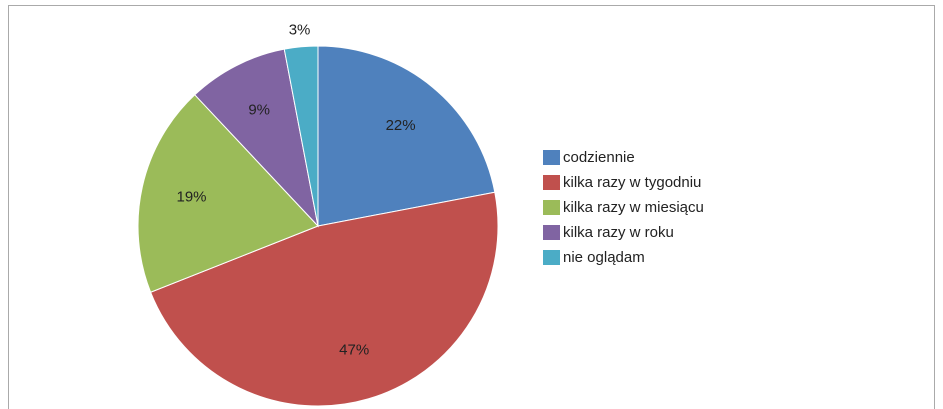  Describe the element at coordinates (632, 182) in the screenshot. I see `legend-label: kilka razy w tygodniu` at that location.